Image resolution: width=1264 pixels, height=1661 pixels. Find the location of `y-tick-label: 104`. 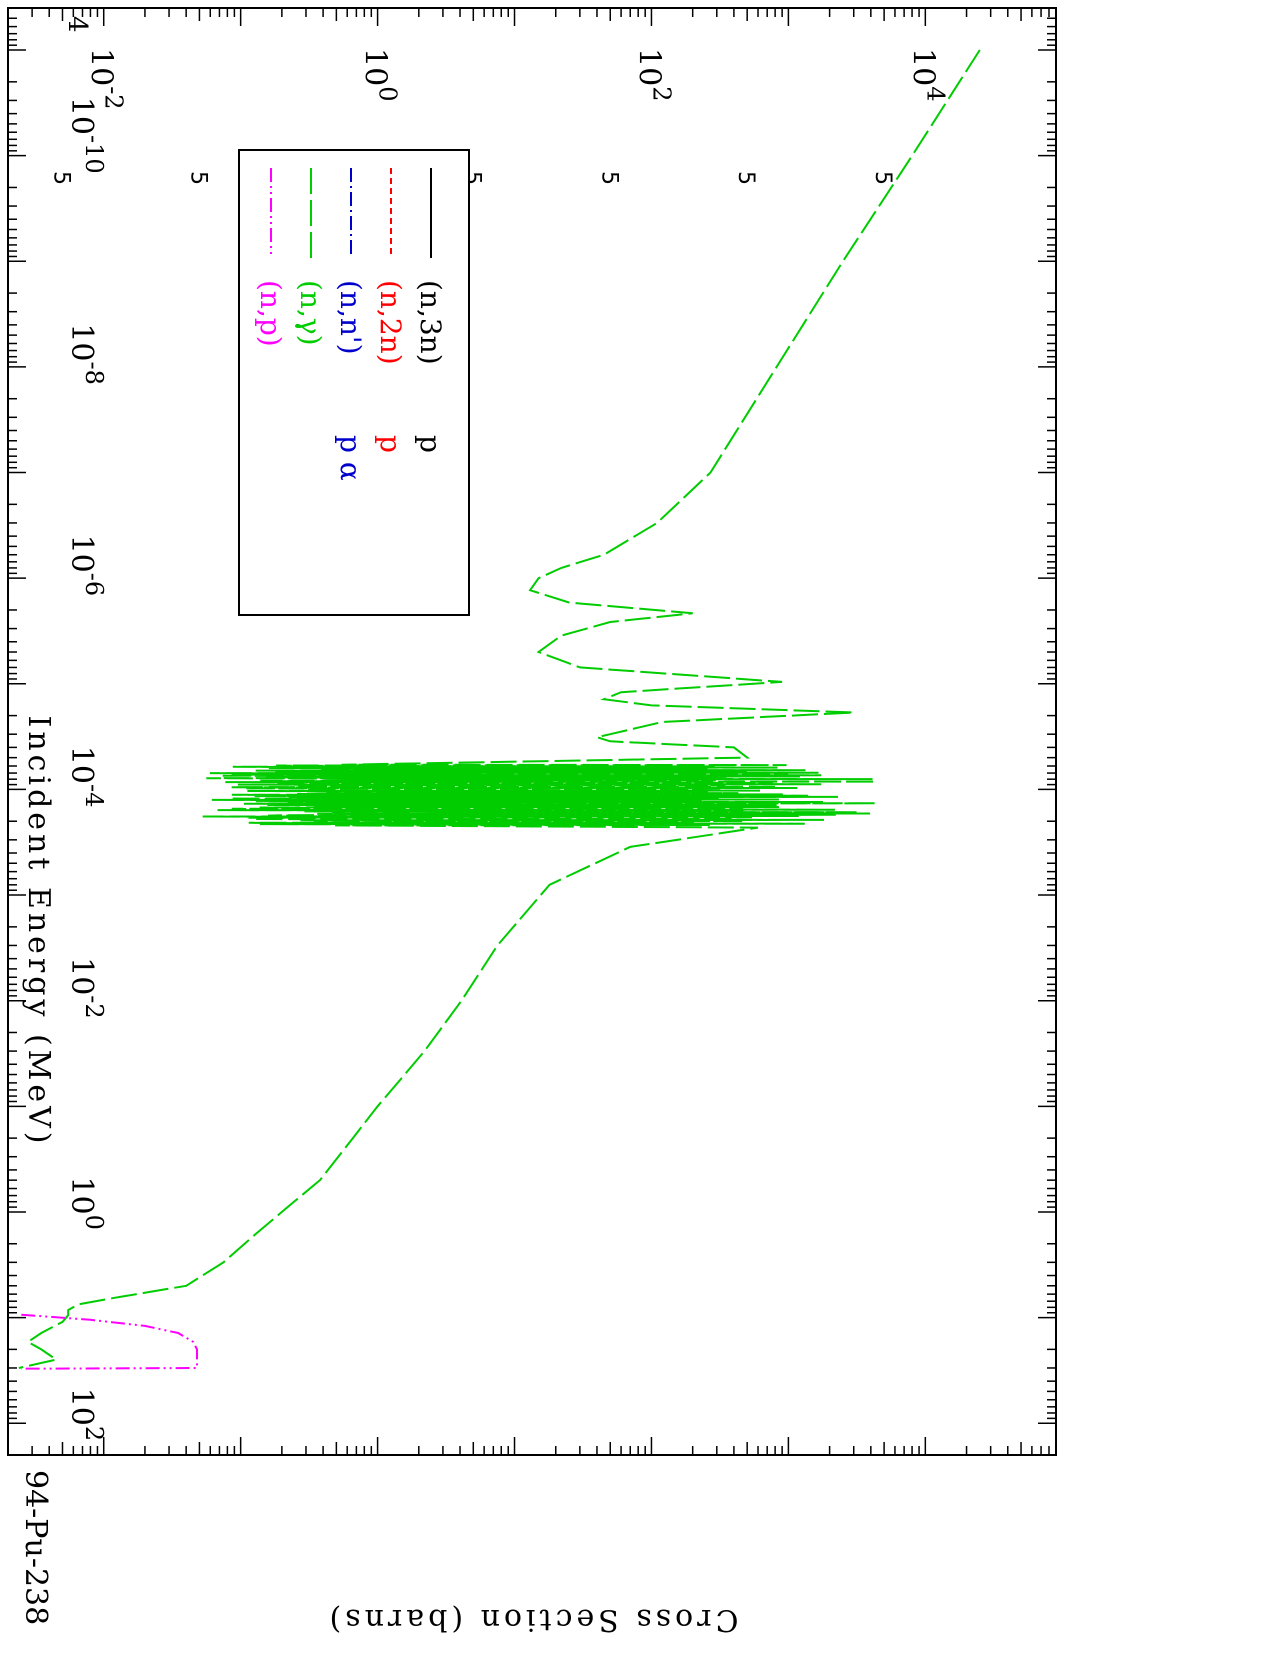

y-tick-label: 104 is located at coordinates (927, 74).